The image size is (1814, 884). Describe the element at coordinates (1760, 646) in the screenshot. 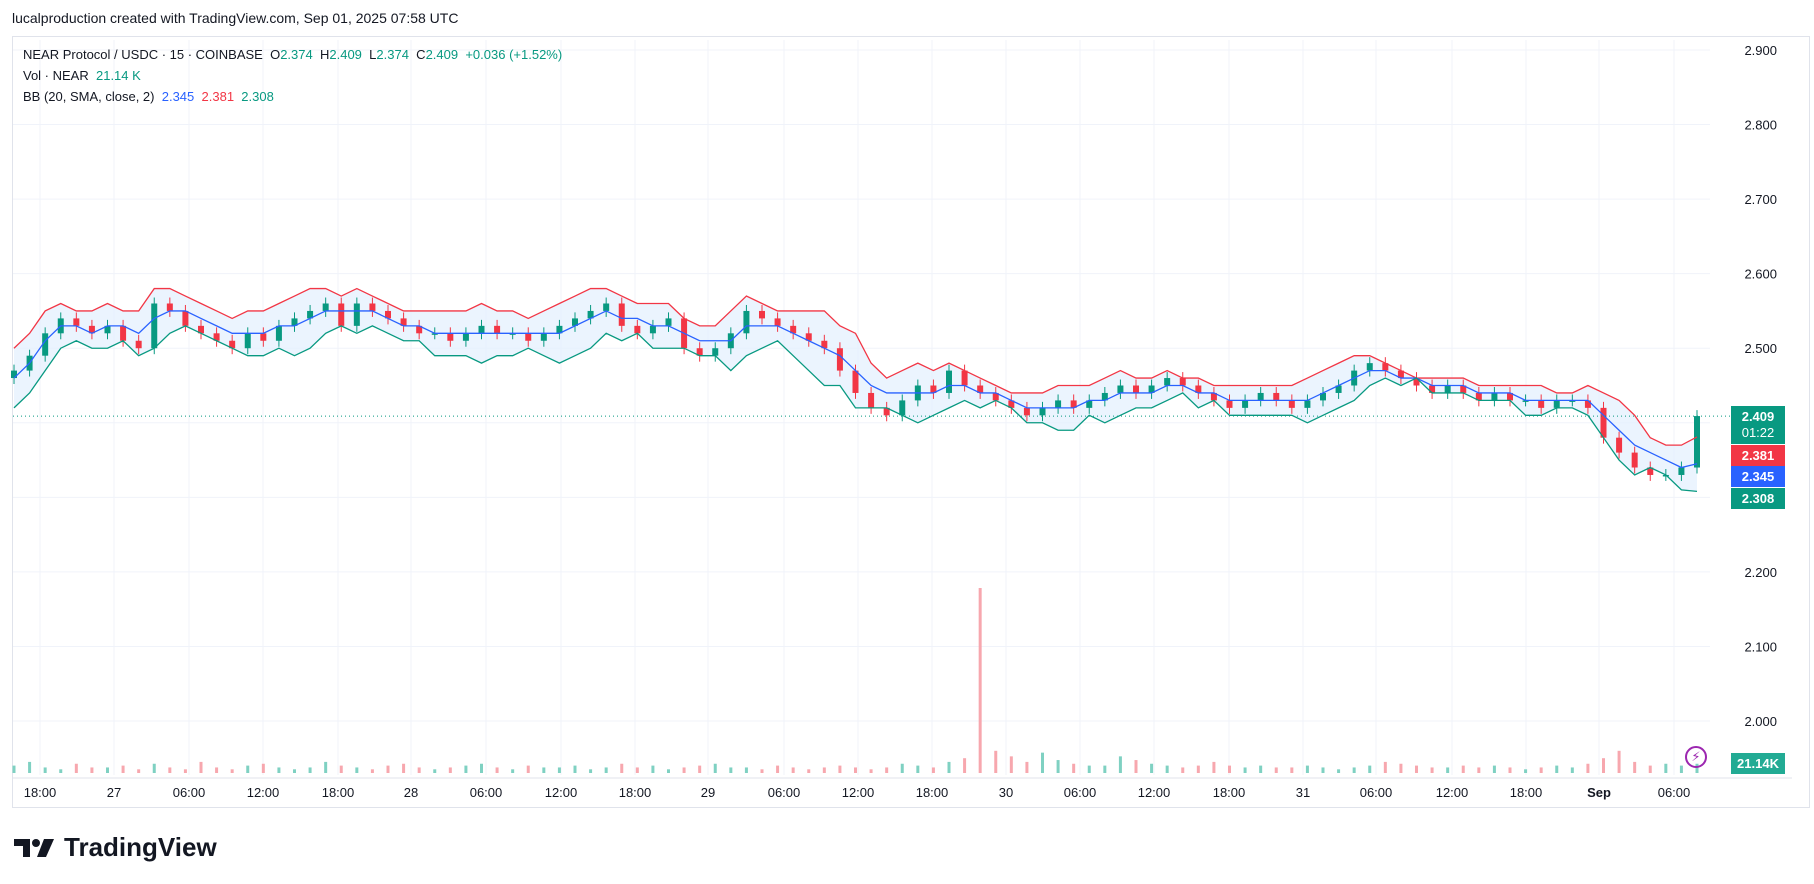

I see `price-tick-label: 2.100` at that location.